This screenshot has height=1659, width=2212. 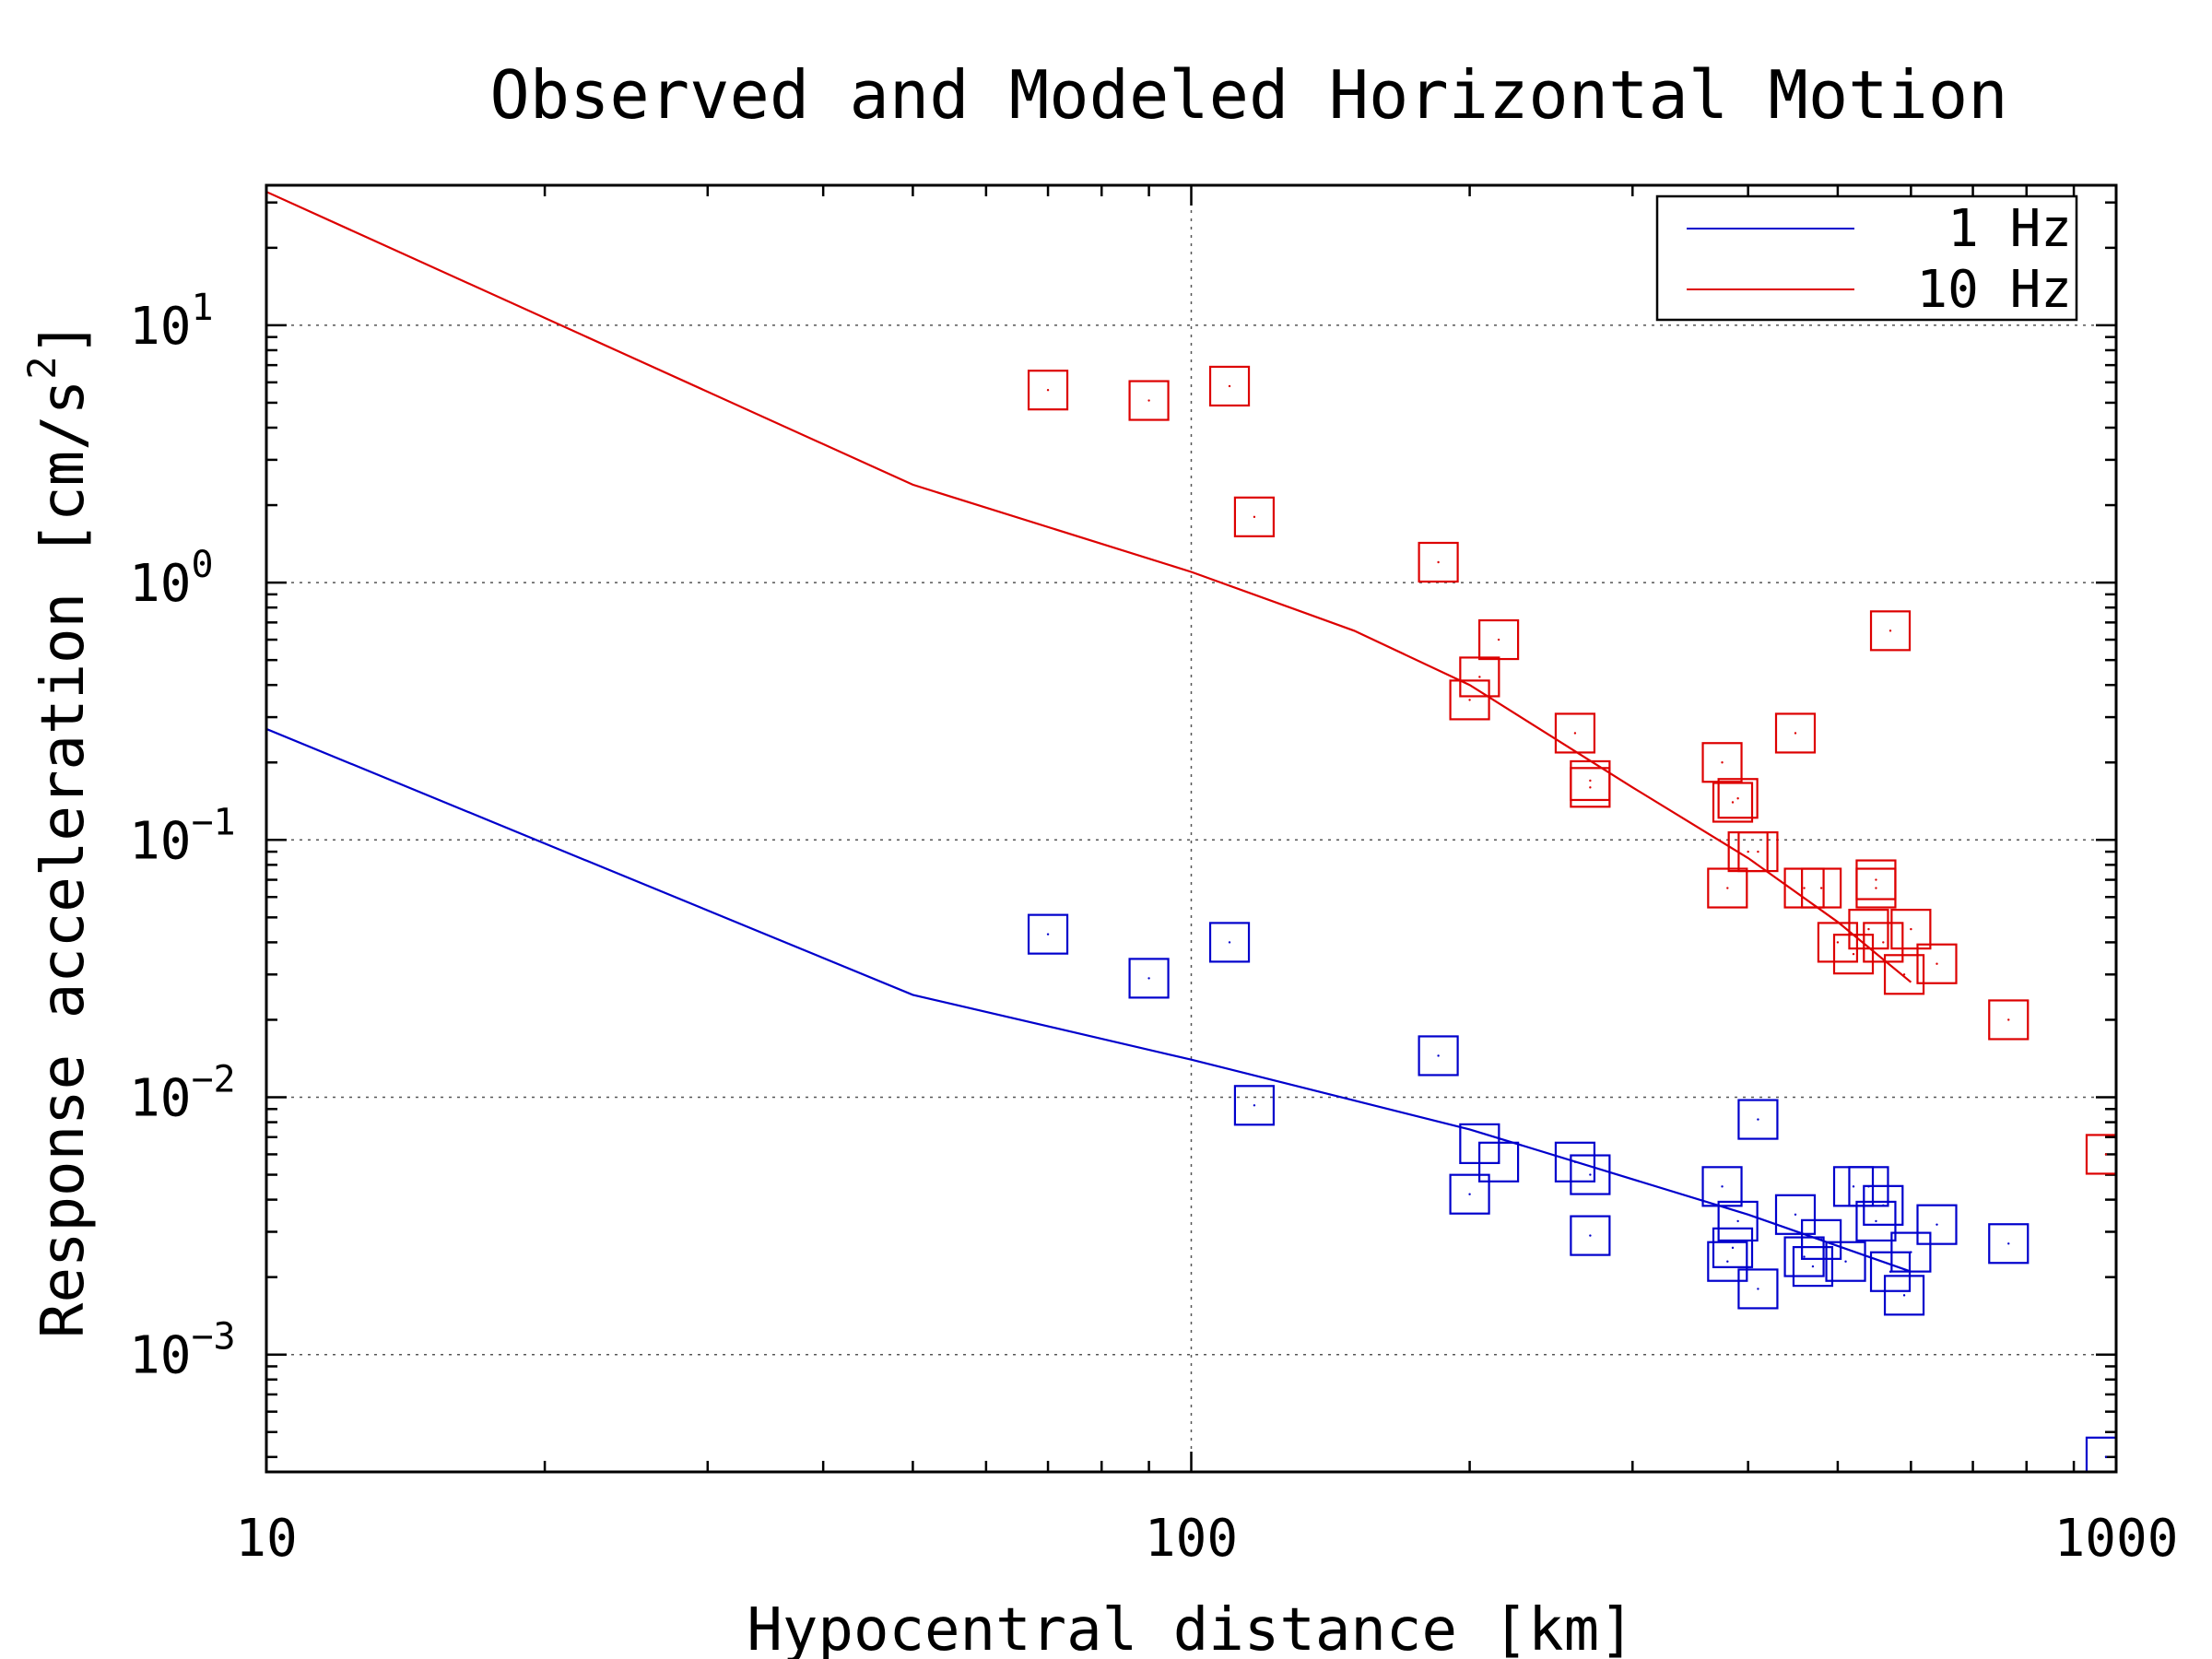 What do you see at coordinates (182, 1094) in the screenshot?
I see `y-tick-label: 10⁻²` at bounding box center [182, 1094].